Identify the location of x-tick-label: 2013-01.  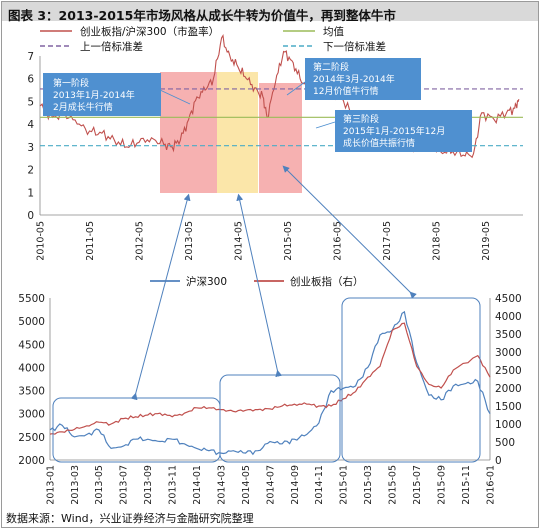
(50, 485).